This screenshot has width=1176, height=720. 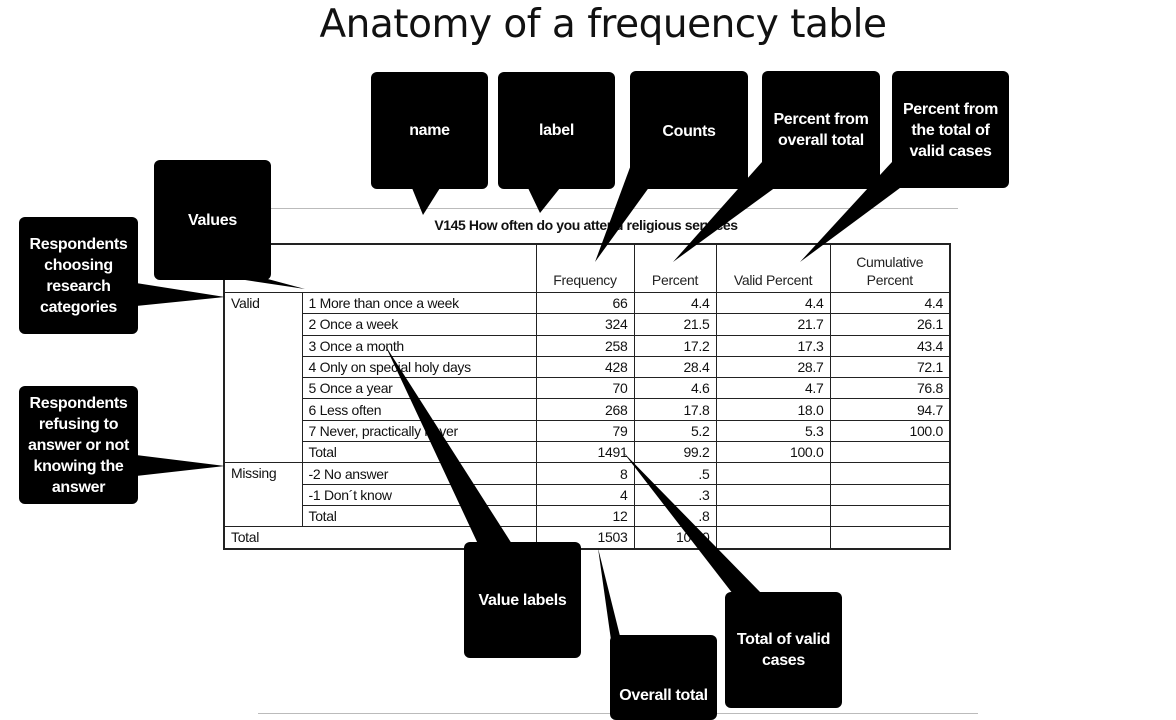 What do you see at coordinates (609, 594) in the screenshot?
I see `pointer-overall-total` at bounding box center [609, 594].